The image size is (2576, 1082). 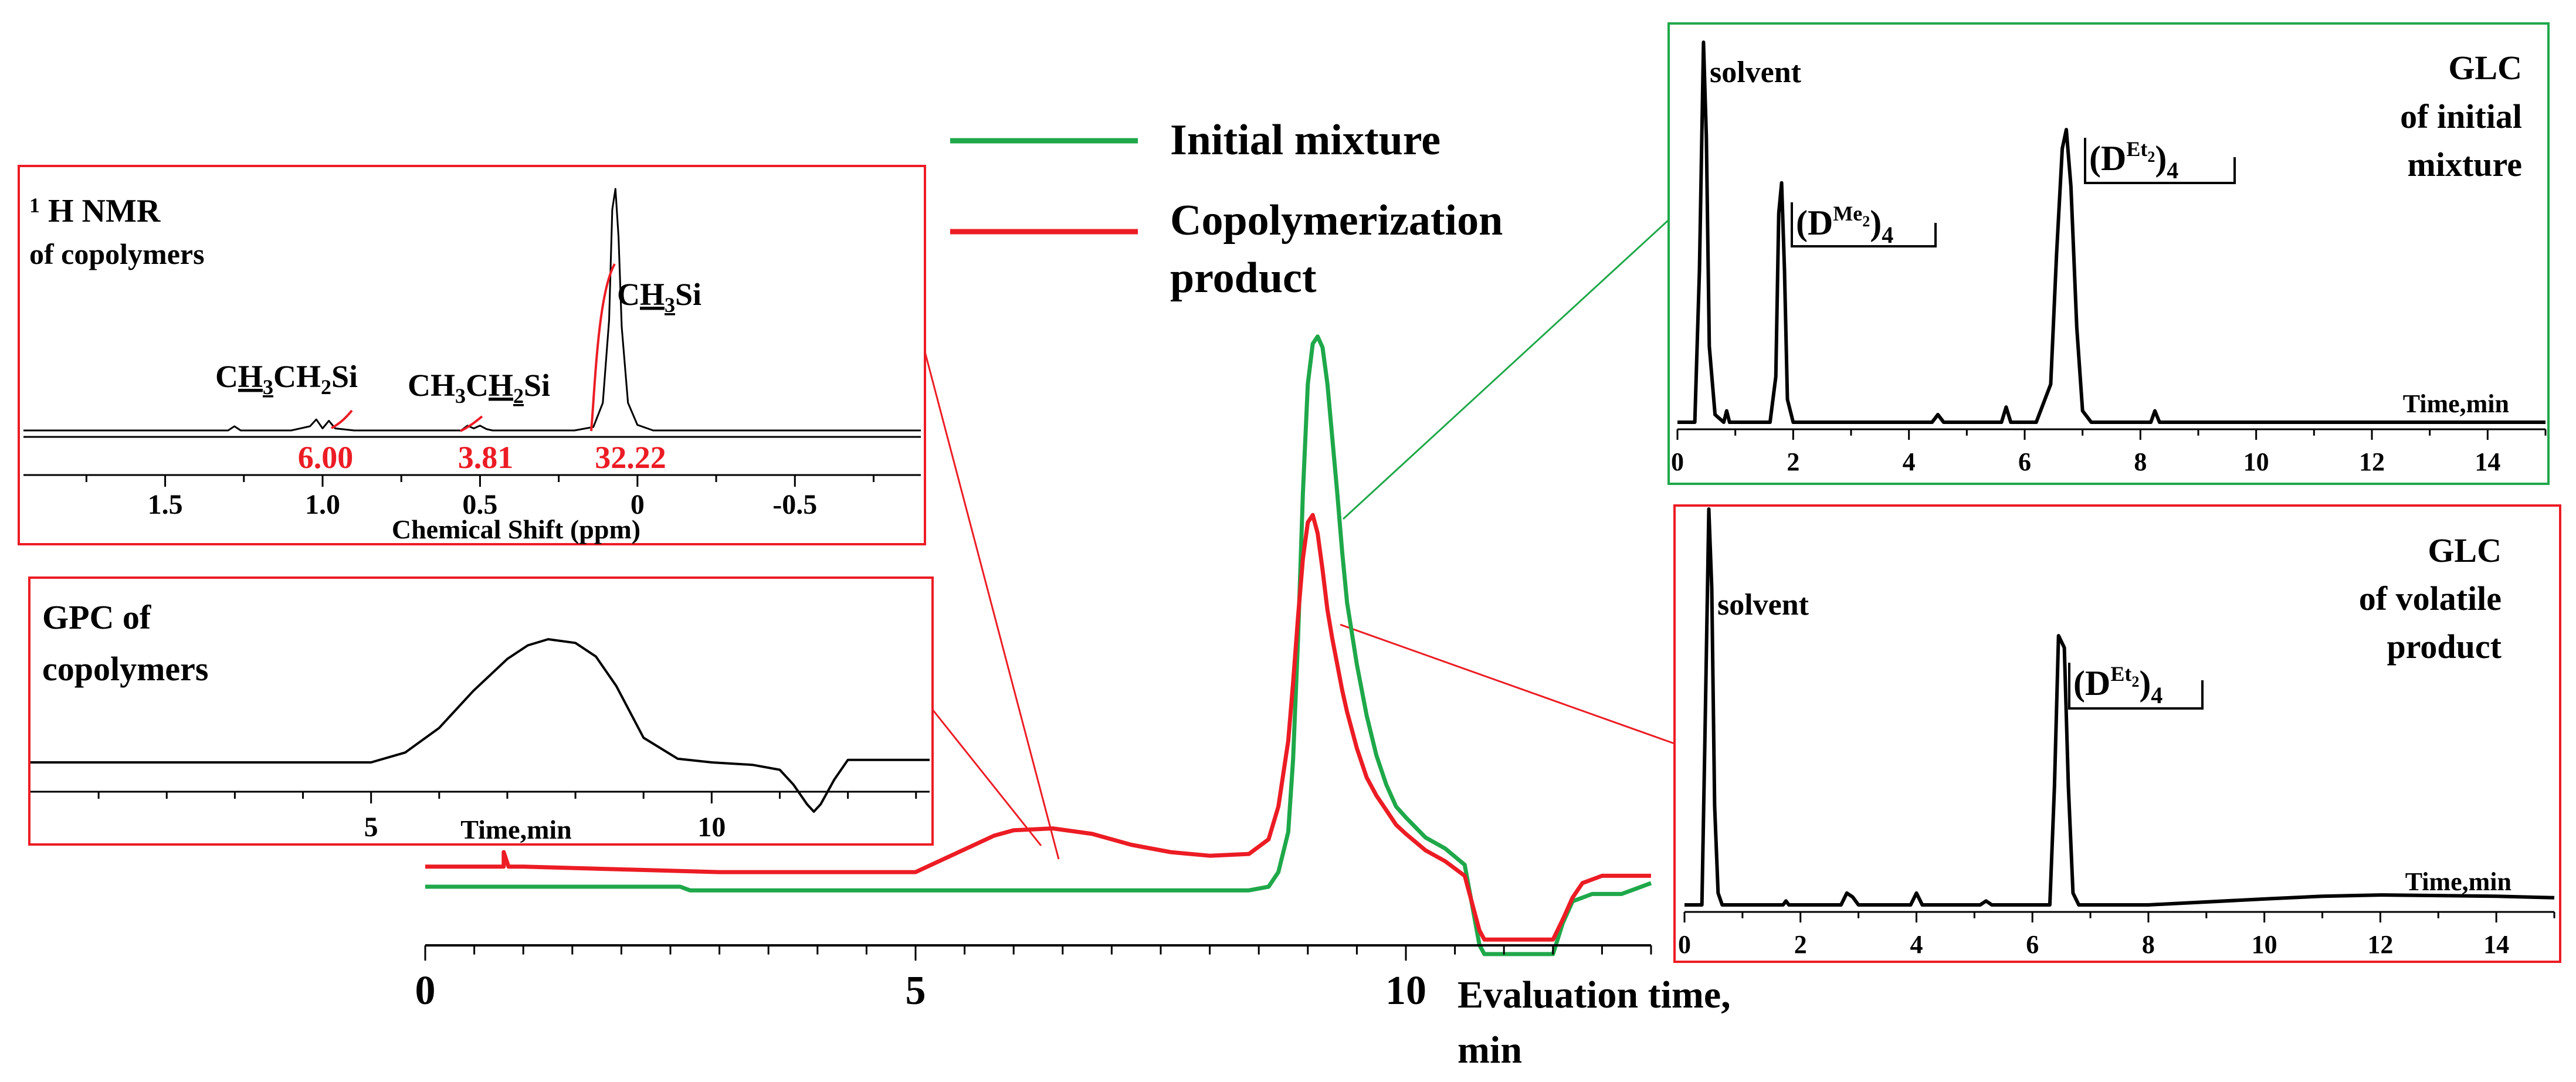 What do you see at coordinates (117, 254) in the screenshot?
I see `nmr-subtitle: of copolymers` at bounding box center [117, 254].